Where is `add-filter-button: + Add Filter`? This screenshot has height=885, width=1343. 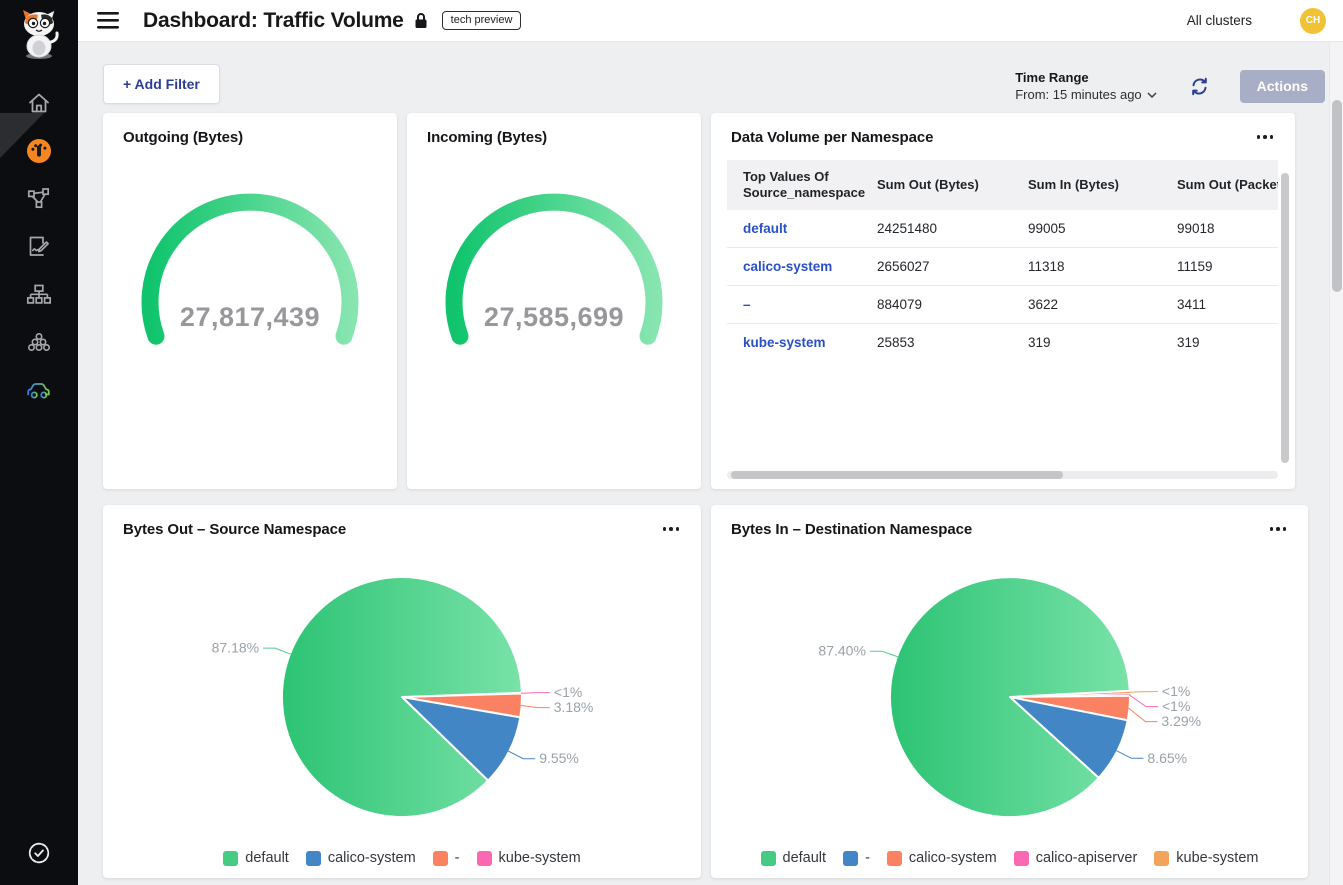
add-filter-button: + Add Filter is located at coordinates (161, 84).